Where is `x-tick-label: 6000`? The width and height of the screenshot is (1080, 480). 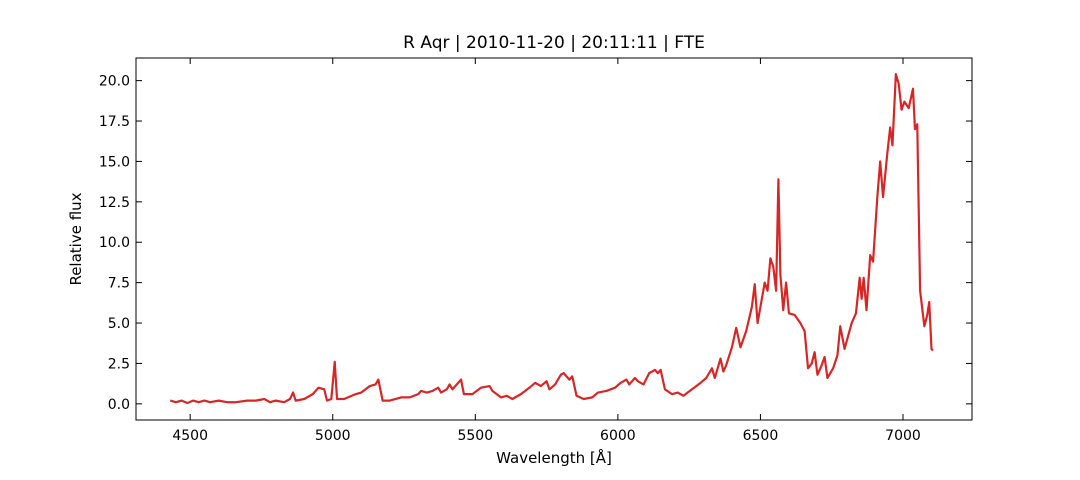 x-tick-label: 6000 is located at coordinates (618, 436).